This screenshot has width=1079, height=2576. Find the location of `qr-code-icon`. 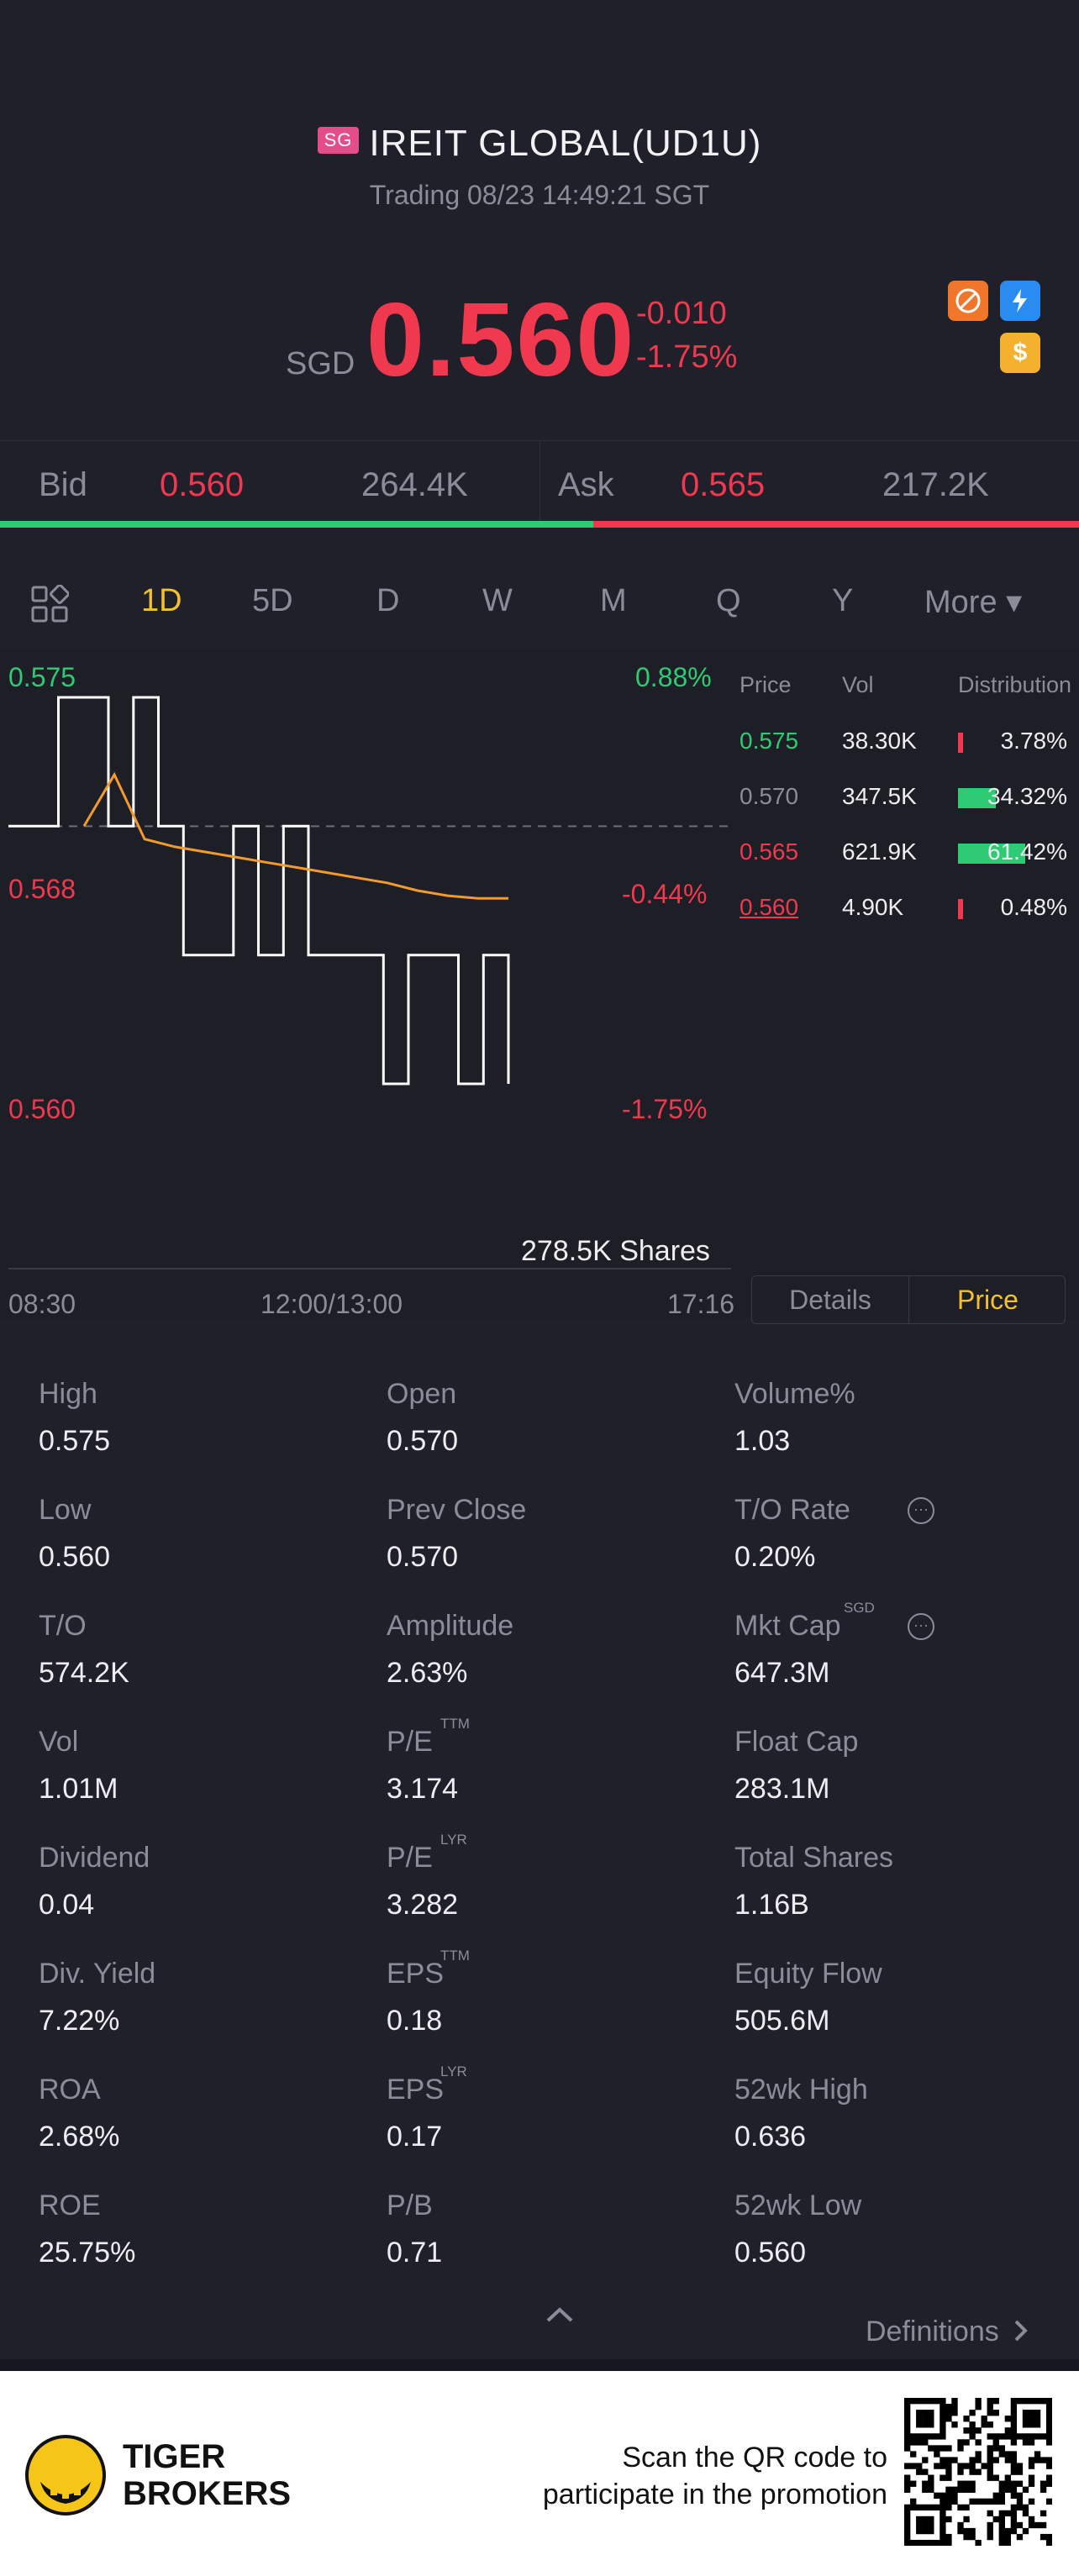

qr-code-icon is located at coordinates (978, 2472).